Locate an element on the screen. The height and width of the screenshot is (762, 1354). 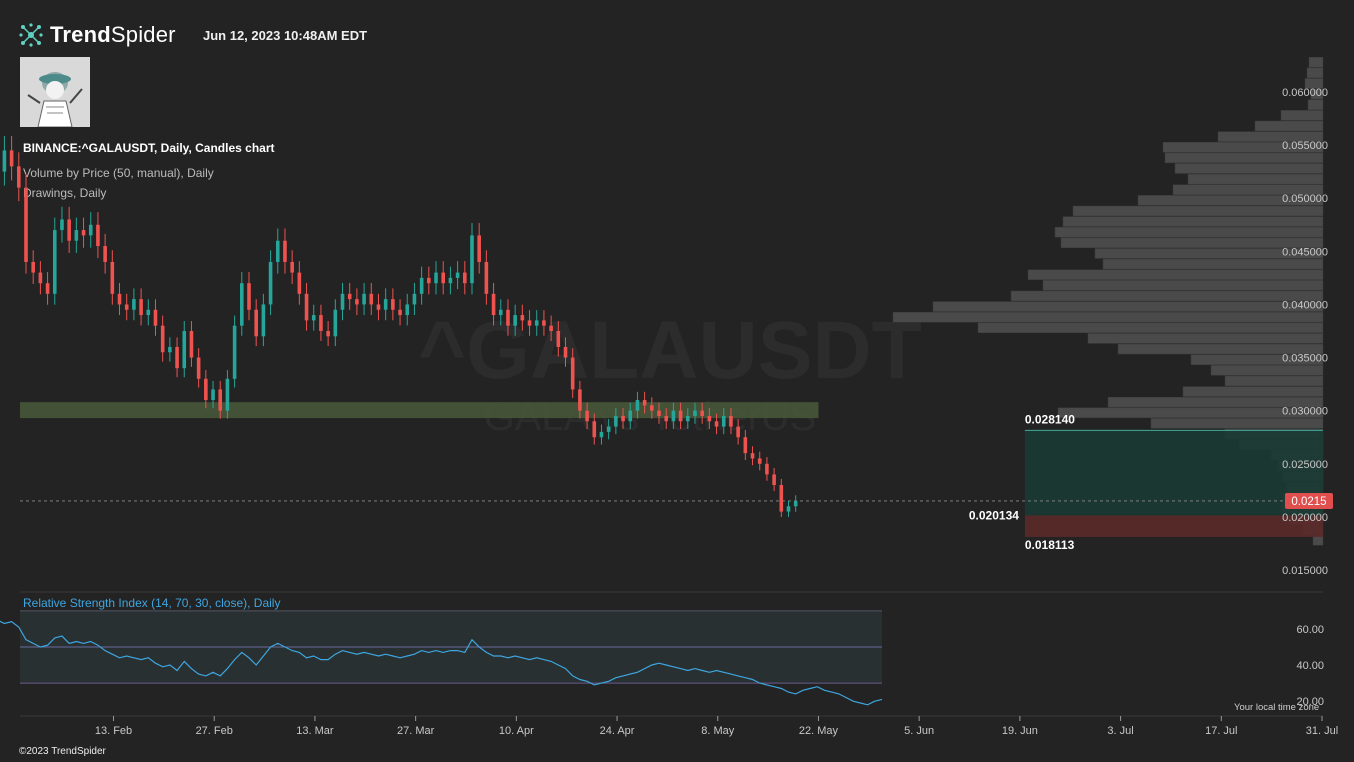
price-tick-label: 0.030000 is located at coordinates (1305, 412).